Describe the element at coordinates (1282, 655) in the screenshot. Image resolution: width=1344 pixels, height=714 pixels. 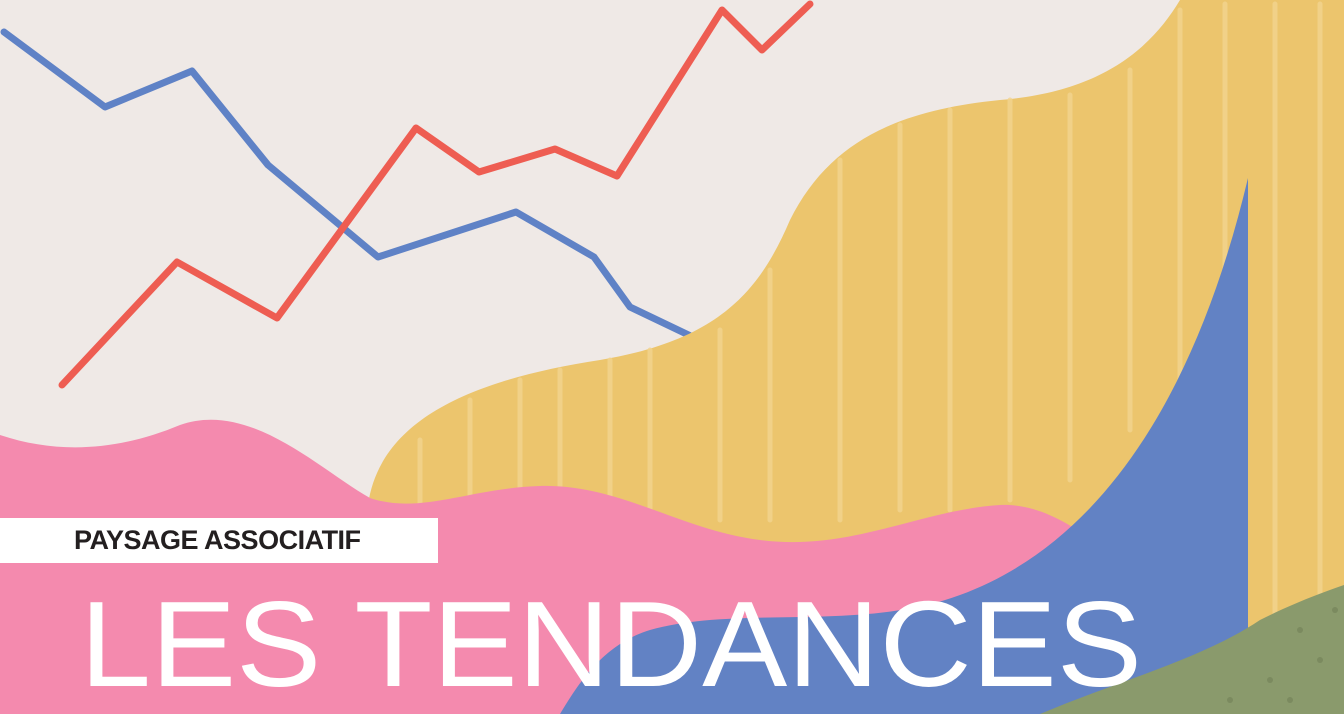
I see `green-hill-dots` at that location.